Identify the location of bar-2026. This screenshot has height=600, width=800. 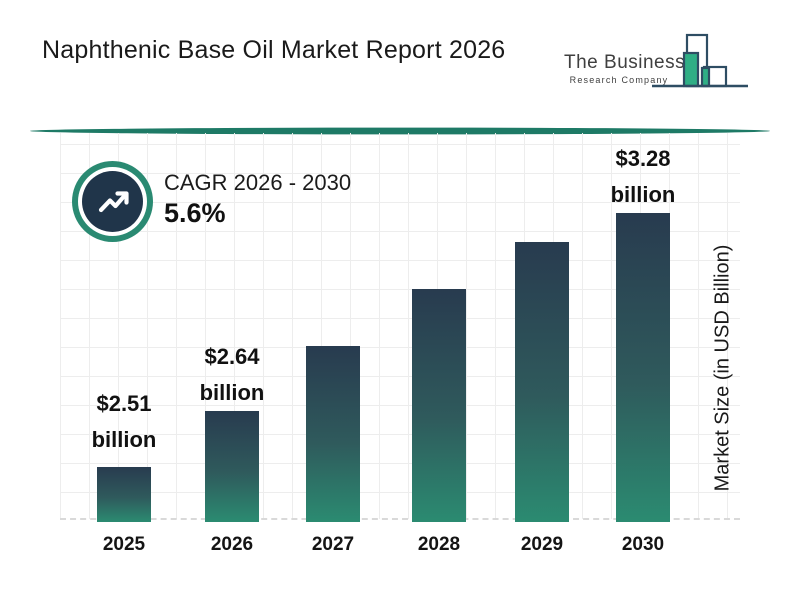
(232, 466).